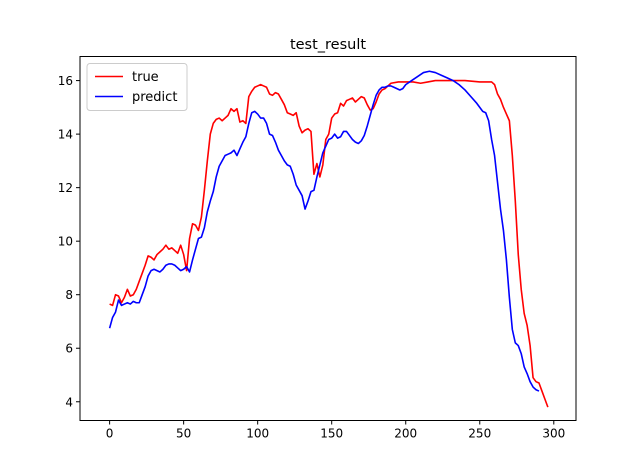 This screenshot has height=473, width=640. What do you see at coordinates (69, 402) in the screenshot?
I see `y-tick-label: 4` at bounding box center [69, 402].